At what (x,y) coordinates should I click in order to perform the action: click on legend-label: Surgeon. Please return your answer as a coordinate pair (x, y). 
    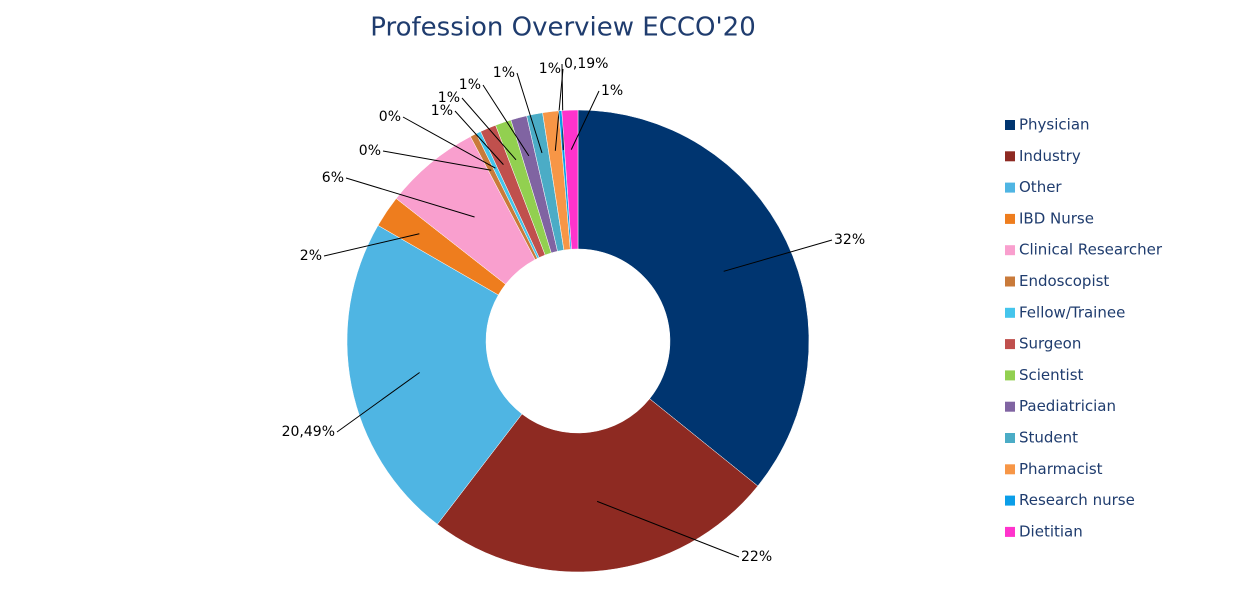
    Looking at the image, I should click on (1050, 344).